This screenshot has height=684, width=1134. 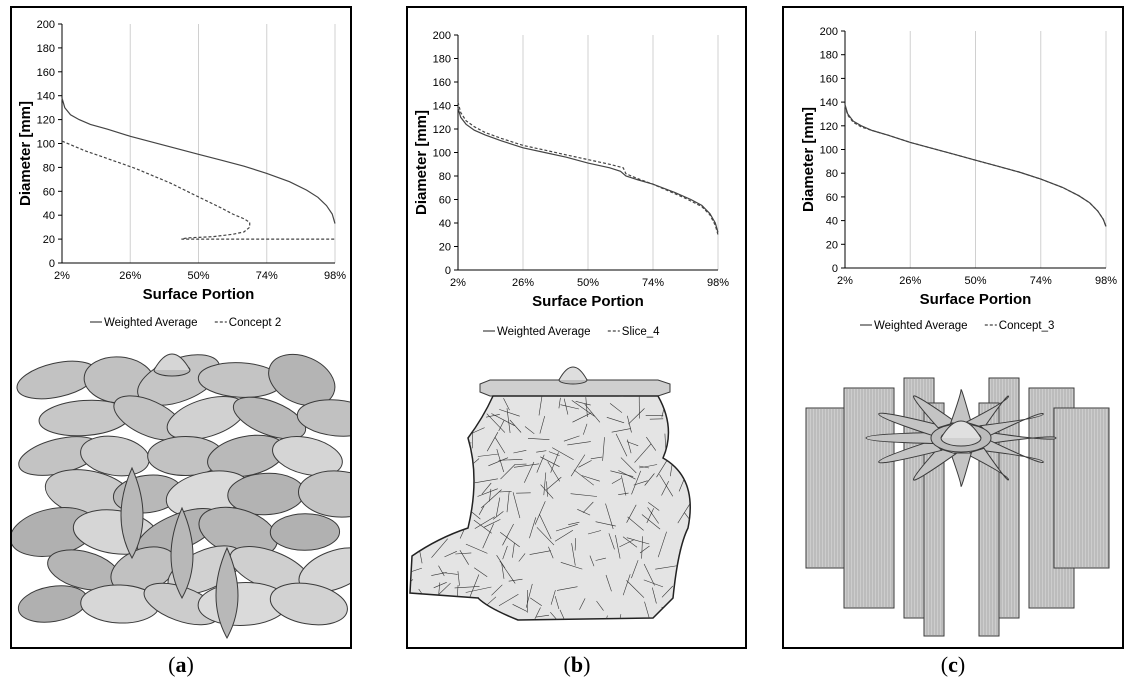 I want to click on legend-entry: Weighted Average, so click(x=544, y=332).